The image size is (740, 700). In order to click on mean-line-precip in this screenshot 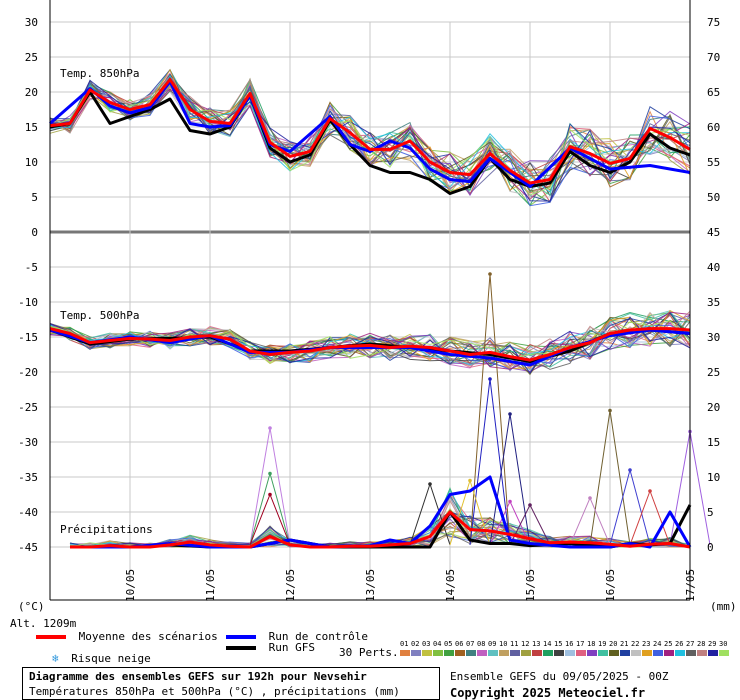, I will do `click(380, 529)`.